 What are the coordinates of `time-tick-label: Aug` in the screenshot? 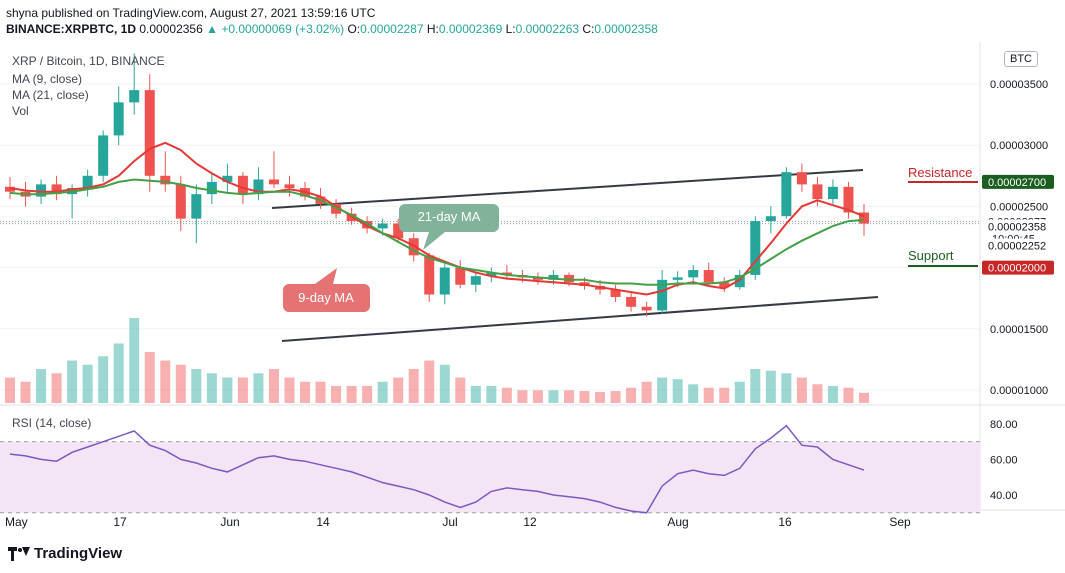 It's located at (677, 522).